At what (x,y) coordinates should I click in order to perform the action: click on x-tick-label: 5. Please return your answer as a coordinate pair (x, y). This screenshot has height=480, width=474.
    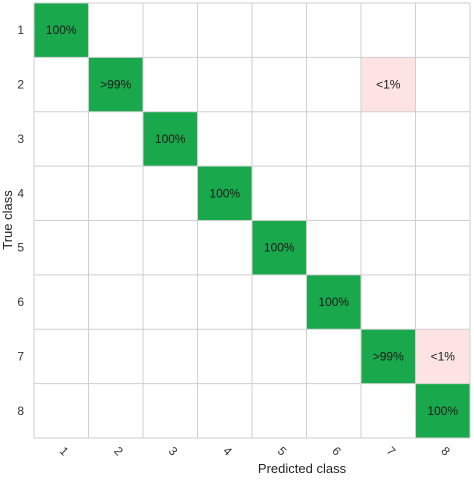
    Looking at the image, I should click on (282, 451).